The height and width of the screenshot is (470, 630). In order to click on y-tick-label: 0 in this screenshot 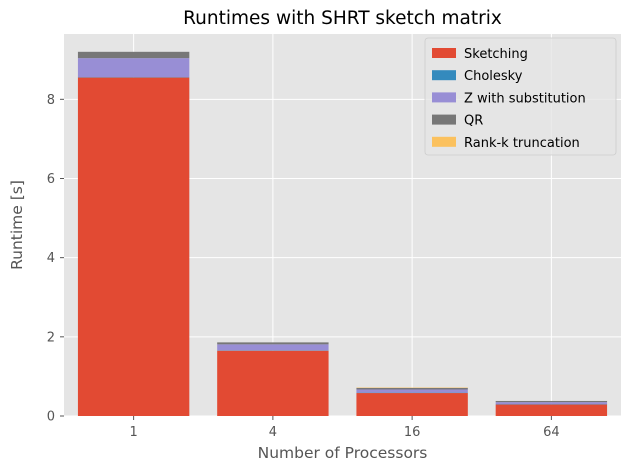, I will do `click(51, 417)`.